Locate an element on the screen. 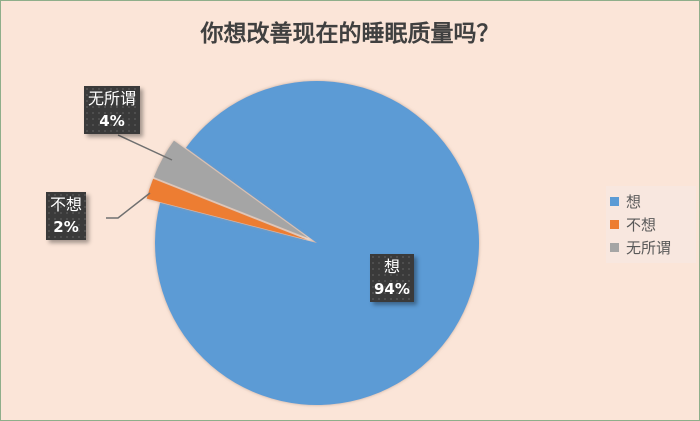 The image size is (700, 421). legend-label: 不想 is located at coordinates (641, 225).